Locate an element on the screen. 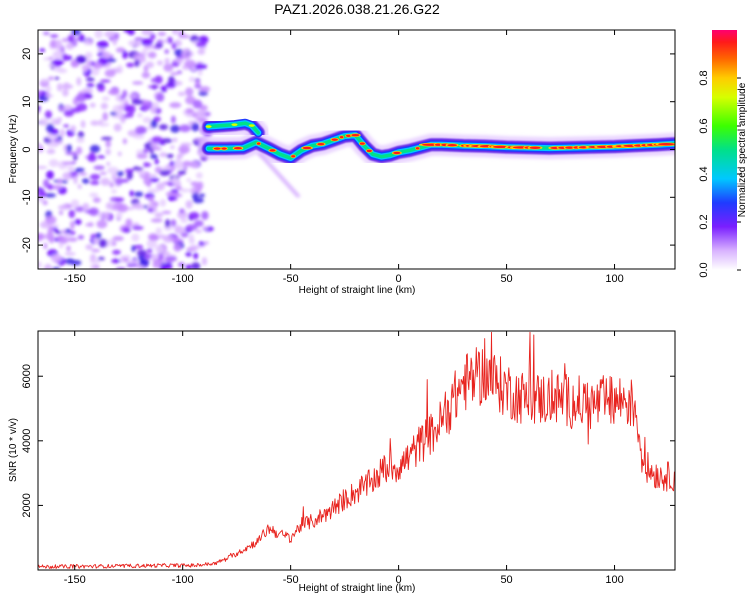 This screenshot has height=600, width=750. spectrogram-y-tick-label: 0 is located at coordinates (27, 149).